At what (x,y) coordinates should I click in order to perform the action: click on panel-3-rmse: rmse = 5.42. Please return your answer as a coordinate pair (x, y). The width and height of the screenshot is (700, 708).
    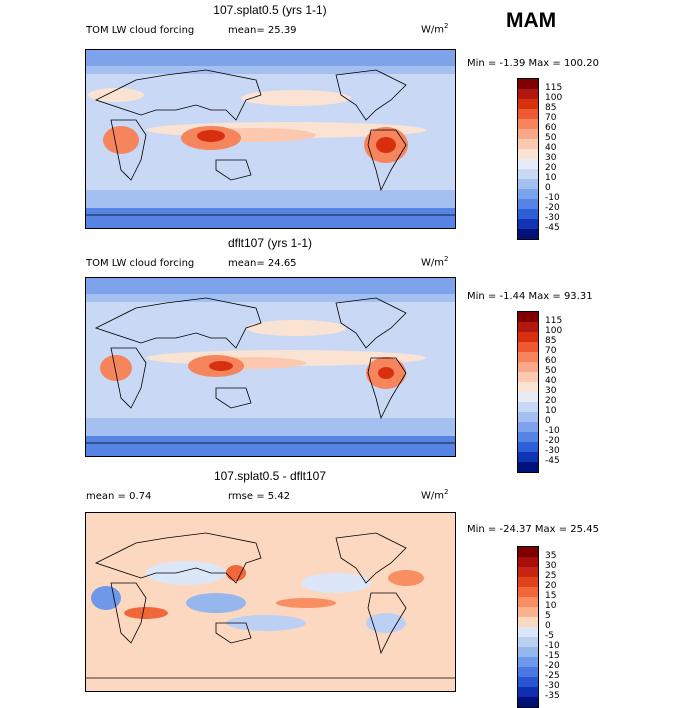
    Looking at the image, I should click on (259, 496).